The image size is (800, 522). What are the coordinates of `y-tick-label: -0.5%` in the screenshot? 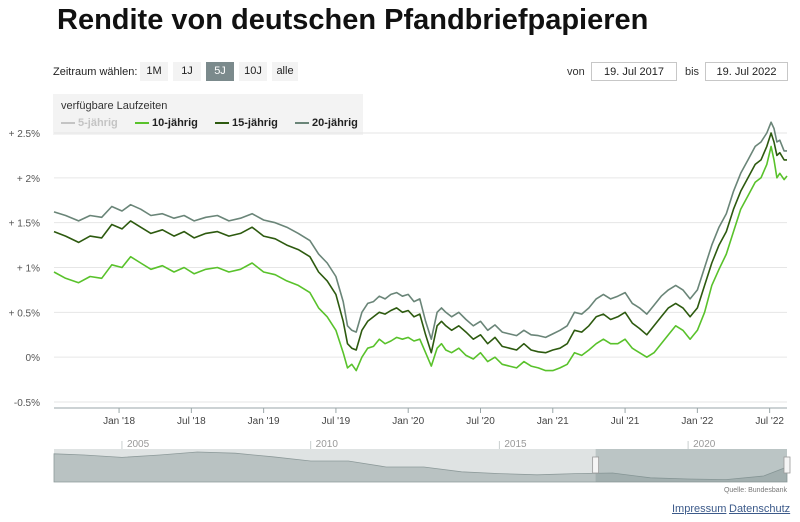 It's located at (27, 403).